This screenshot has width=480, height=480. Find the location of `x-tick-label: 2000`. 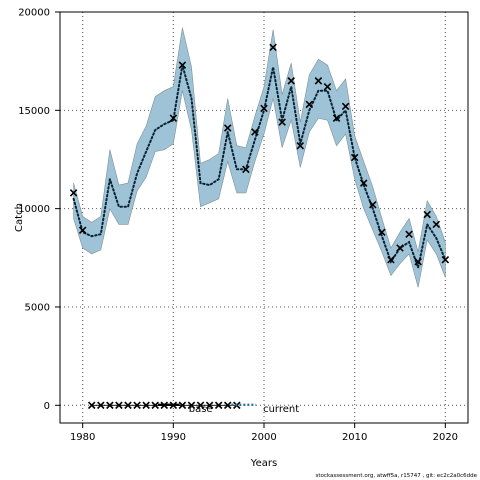

x-tick-label: 2000 is located at coordinates (263, 437).